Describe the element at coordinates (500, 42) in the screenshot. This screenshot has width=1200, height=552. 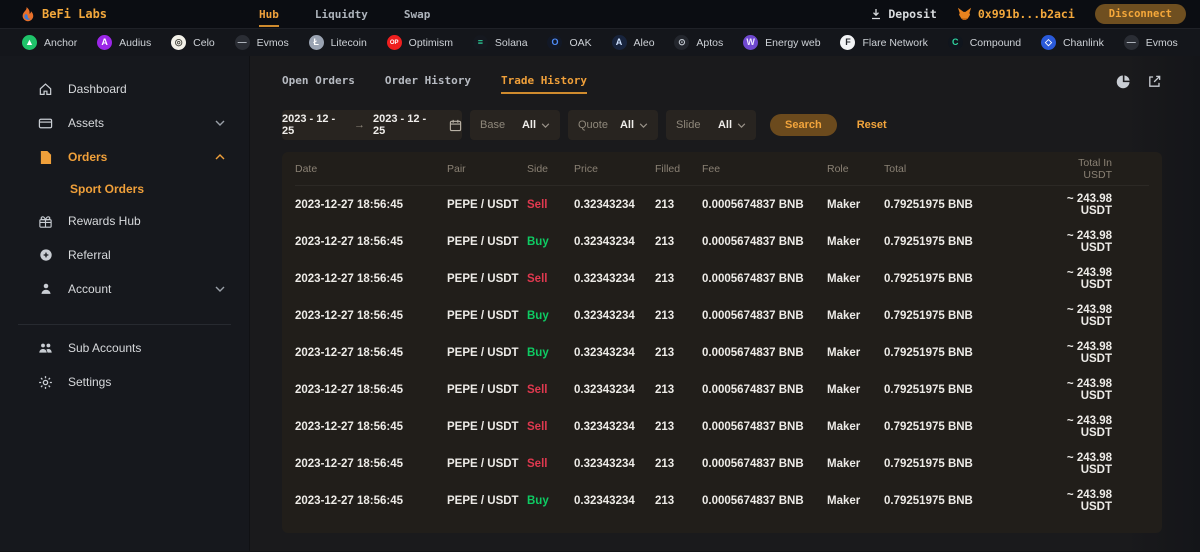
I see `ticker-item: ≡ Solana` at that location.